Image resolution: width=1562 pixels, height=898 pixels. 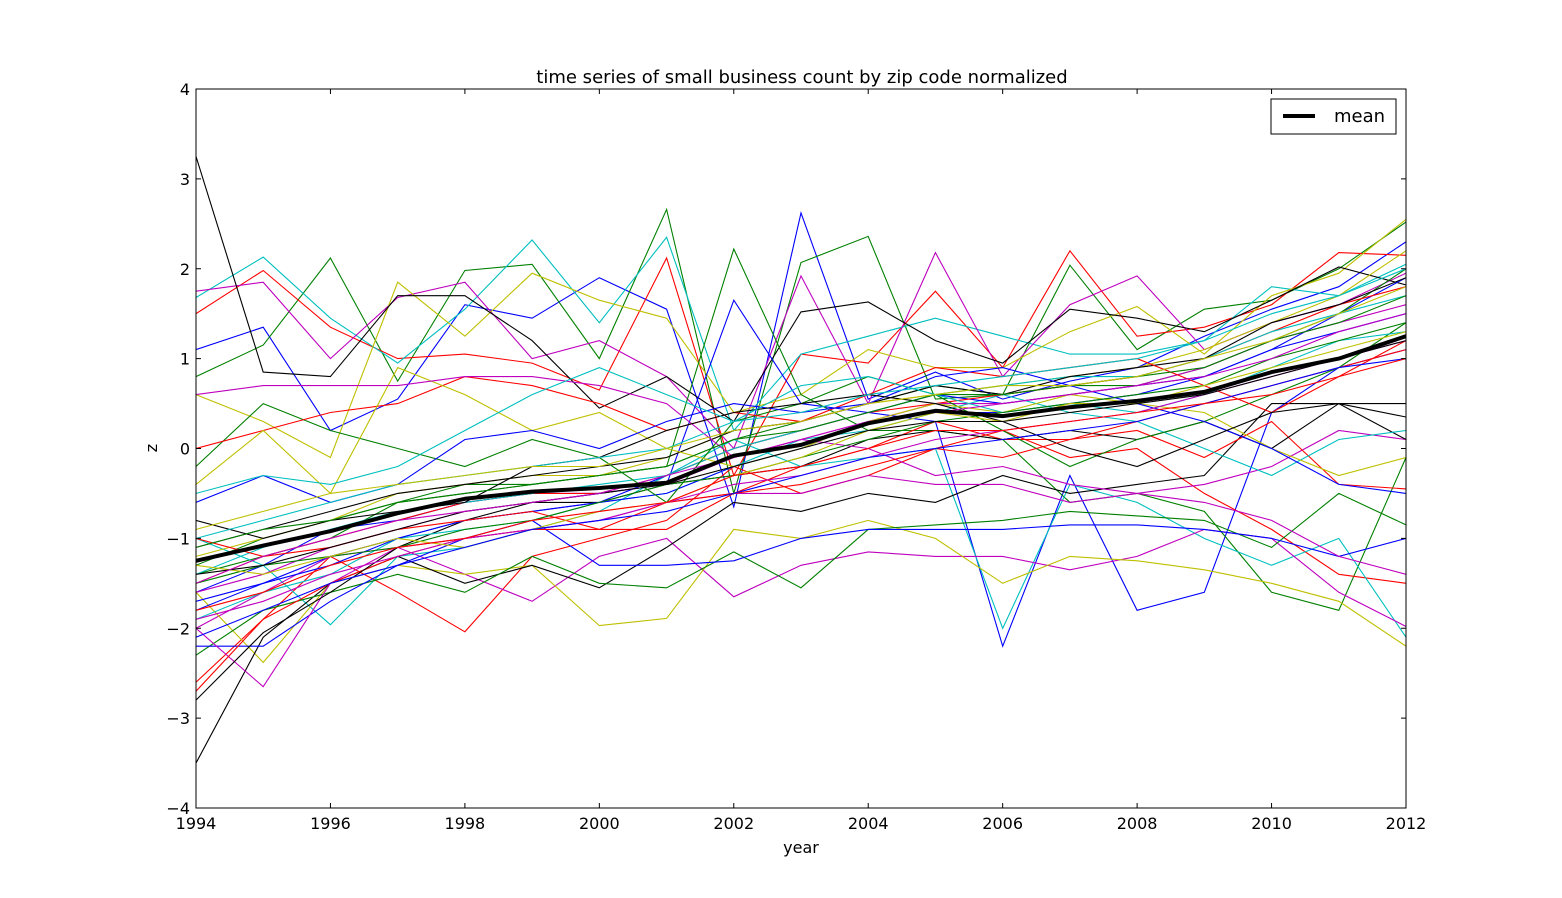 I want to click on x-tick-label-2008: 2008, so click(x=1137, y=823).